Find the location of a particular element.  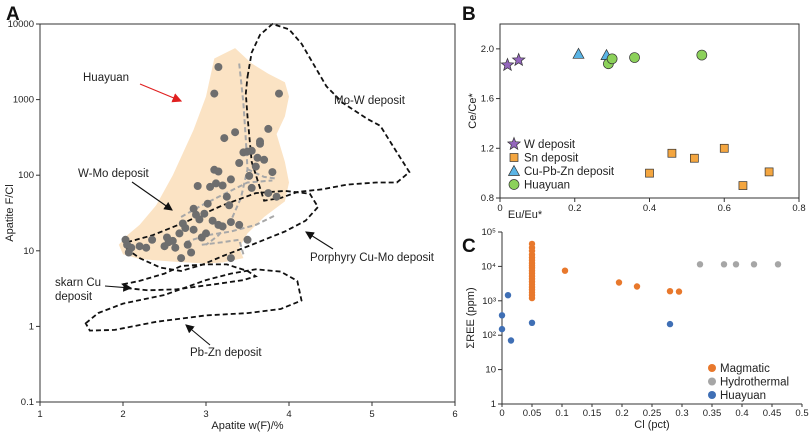

x-tick-label-b: 0.8 is located at coordinates (798, 208).